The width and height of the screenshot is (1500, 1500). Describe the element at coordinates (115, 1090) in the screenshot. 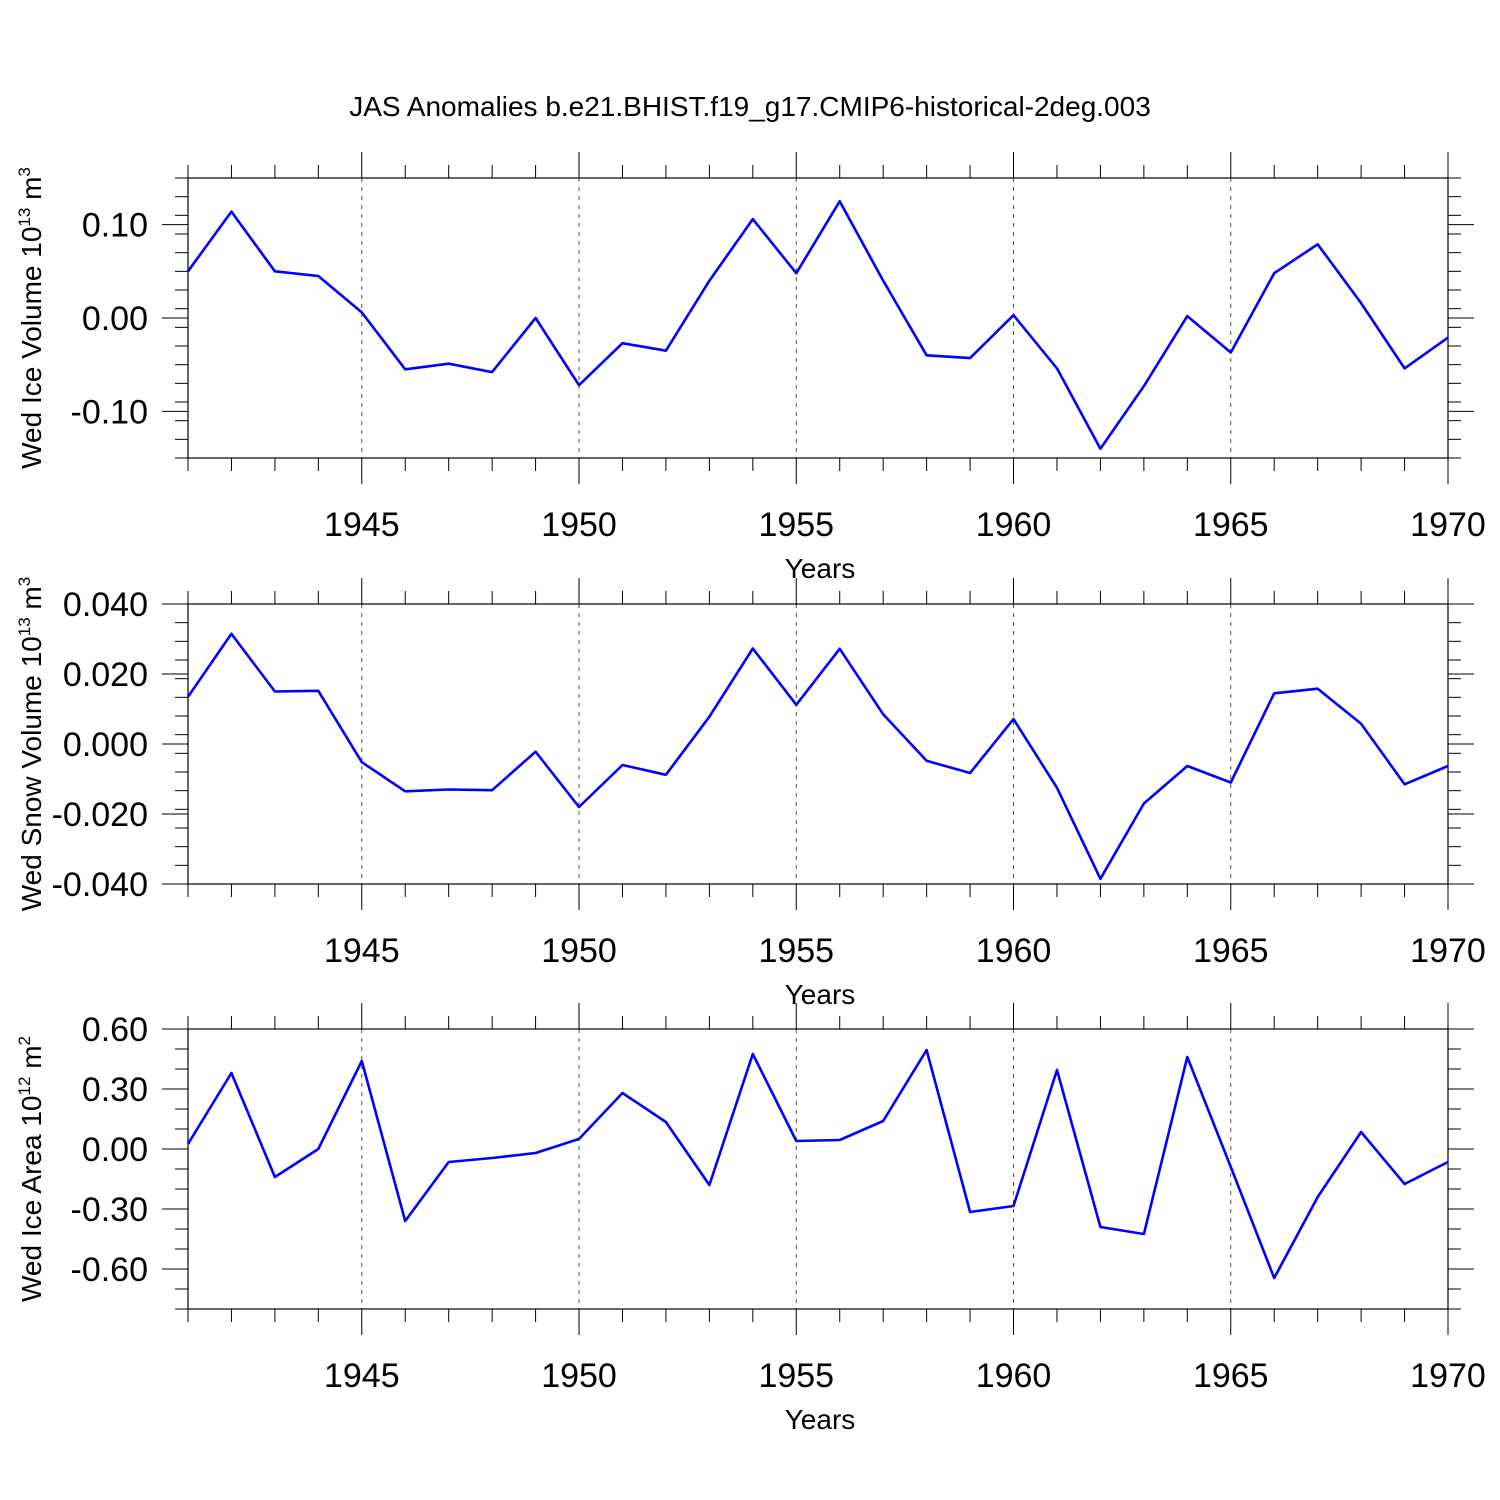

I see `y-tick-label: 0.30` at that location.